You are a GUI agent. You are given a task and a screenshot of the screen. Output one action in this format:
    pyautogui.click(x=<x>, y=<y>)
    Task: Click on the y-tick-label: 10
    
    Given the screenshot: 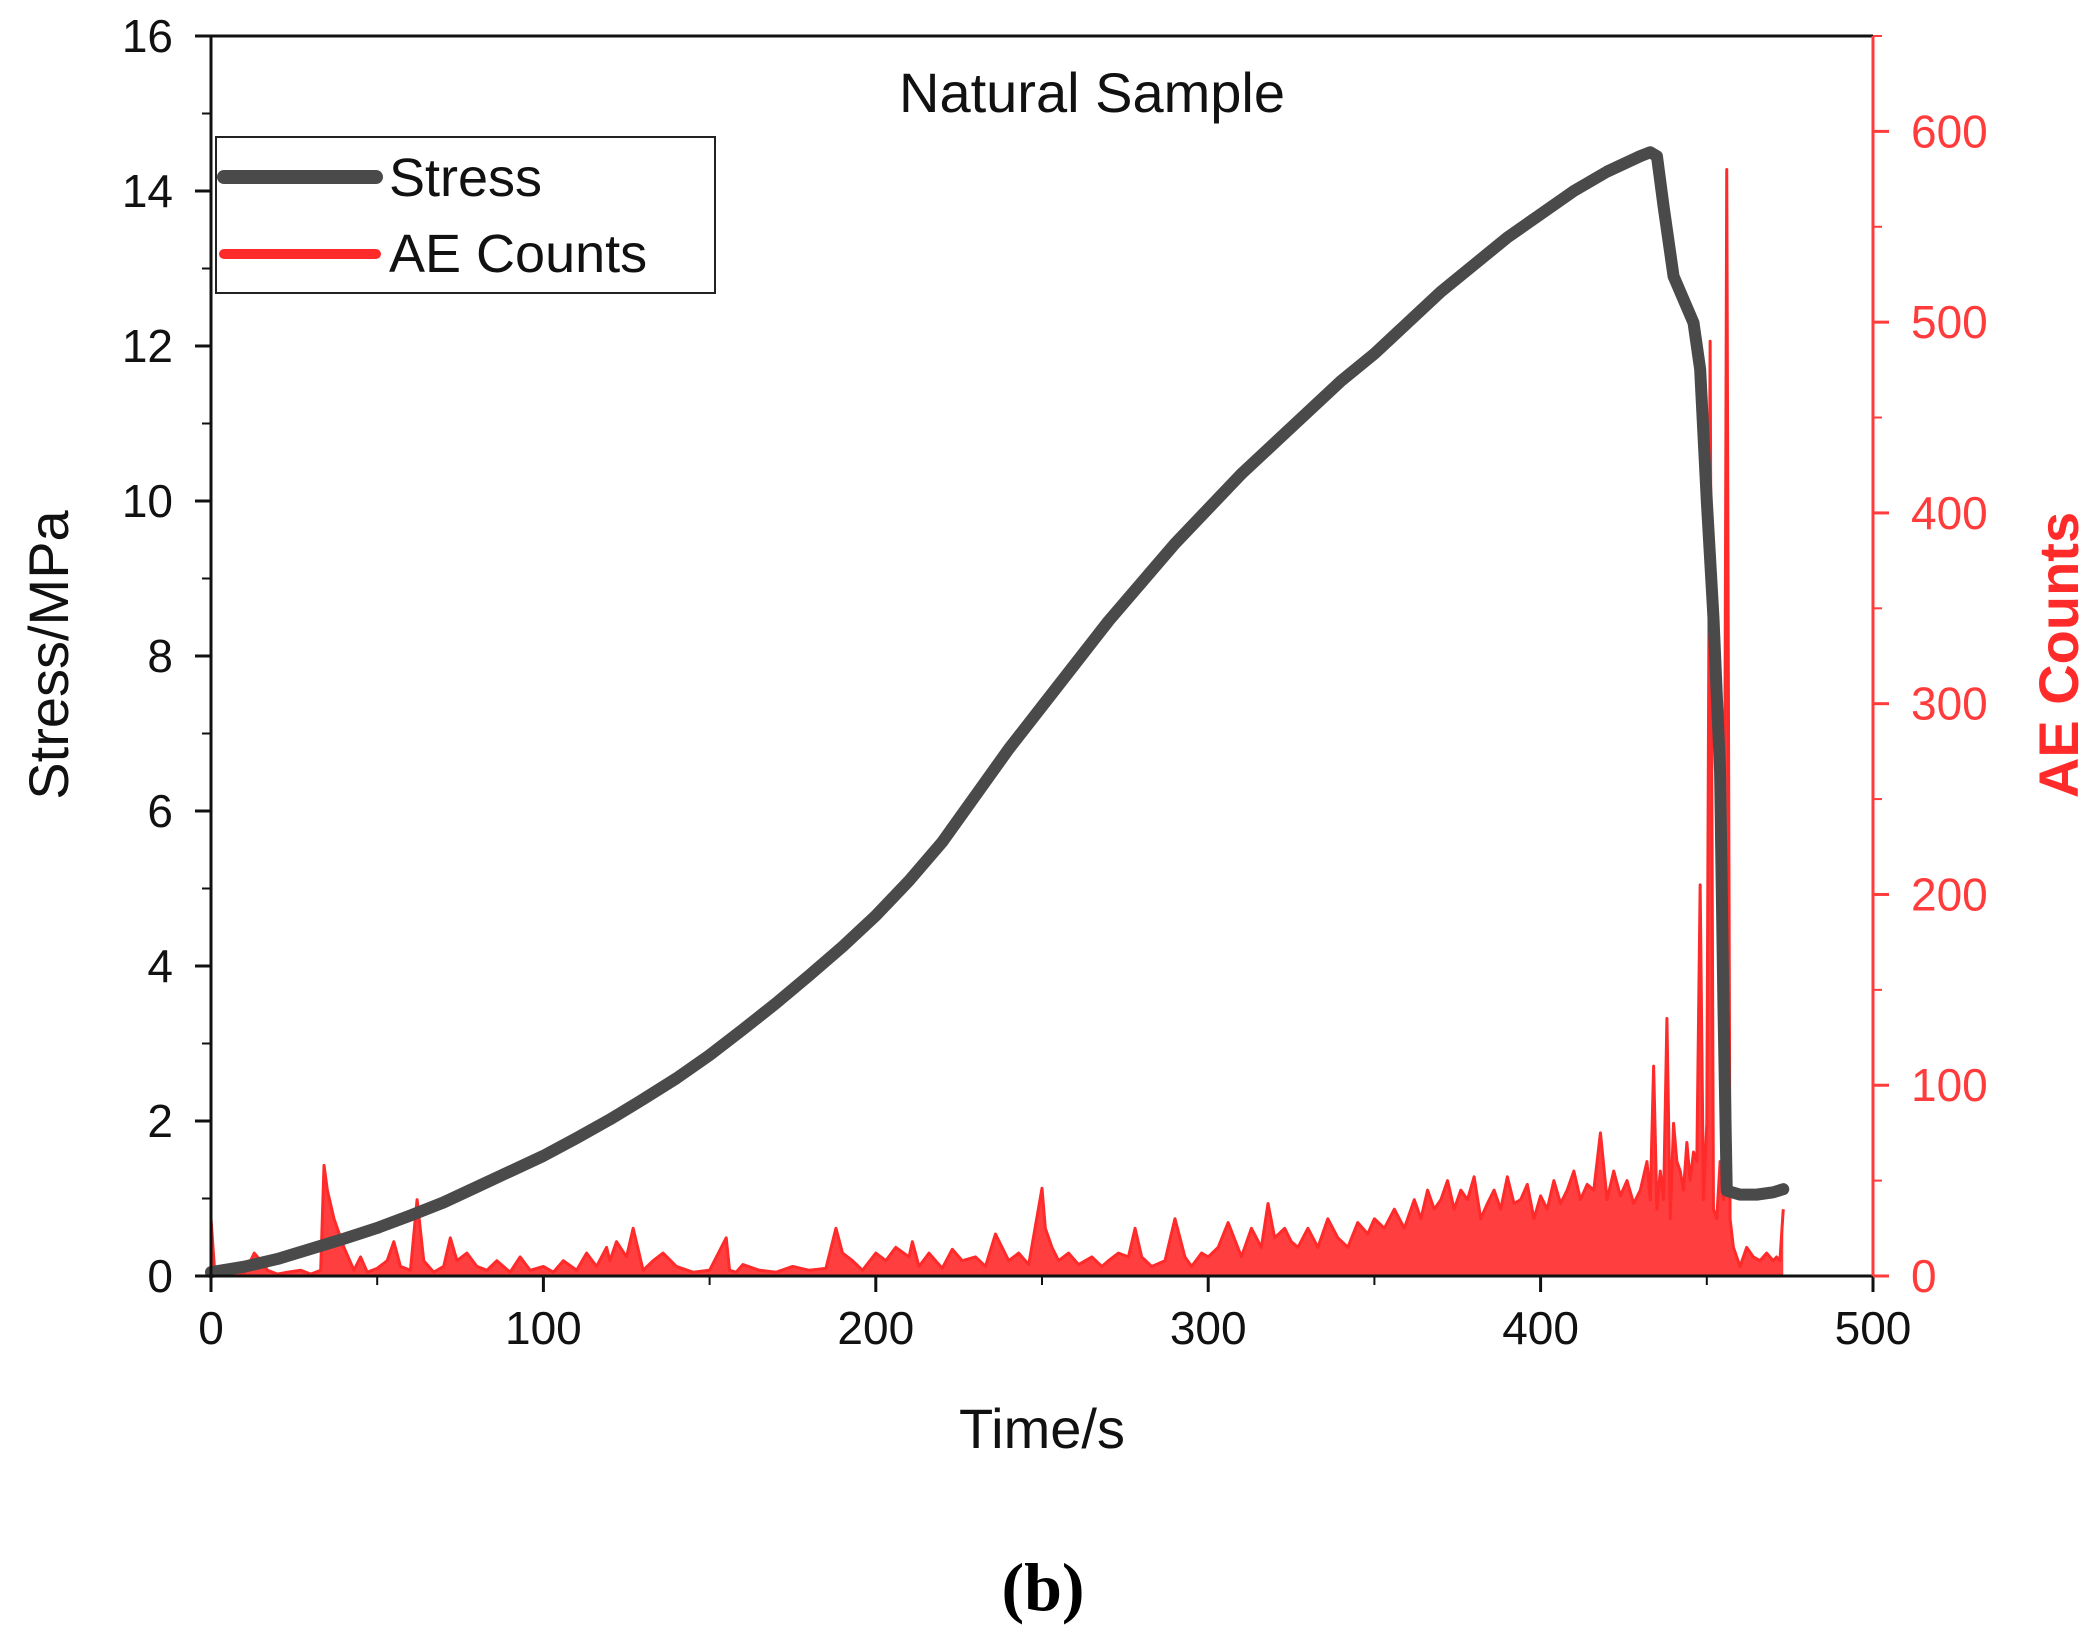 What is the action you would take?
    pyautogui.click(x=147, y=501)
    